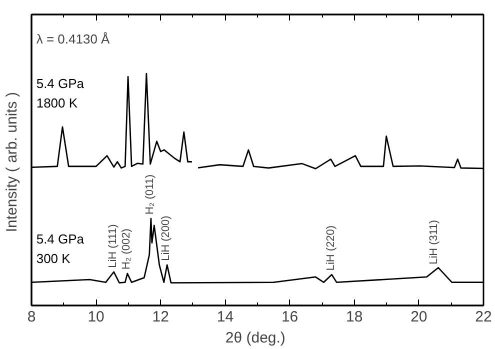 This screenshot has width=495, height=349. What do you see at coordinates (225, 317) in the screenshot?
I see `x-tick-label: 14` at bounding box center [225, 317].